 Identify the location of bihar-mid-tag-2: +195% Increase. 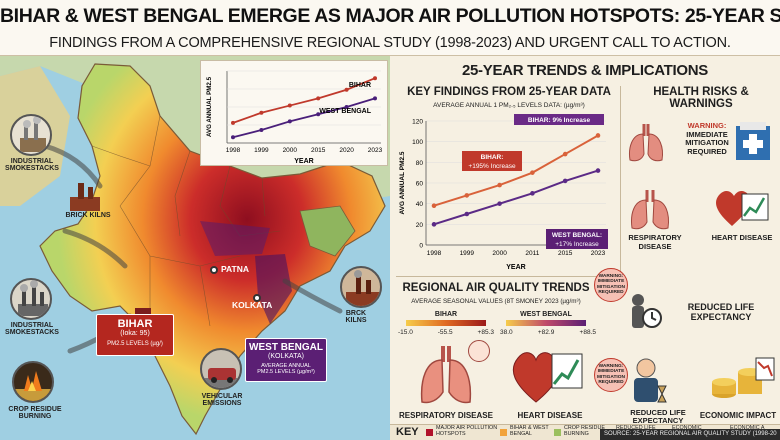
(492, 166).